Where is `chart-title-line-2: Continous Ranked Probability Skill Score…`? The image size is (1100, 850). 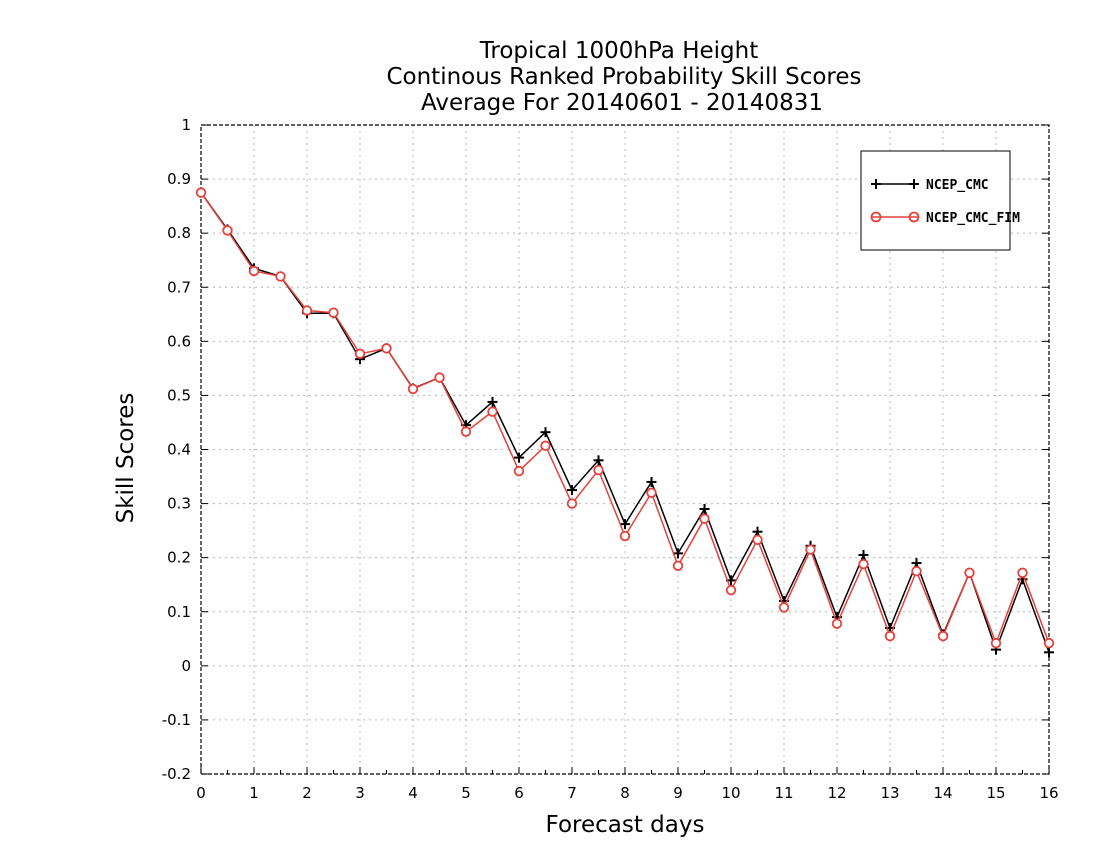
chart-title-line-2: Continous Ranked Probability Skill Score… is located at coordinates (623, 77).